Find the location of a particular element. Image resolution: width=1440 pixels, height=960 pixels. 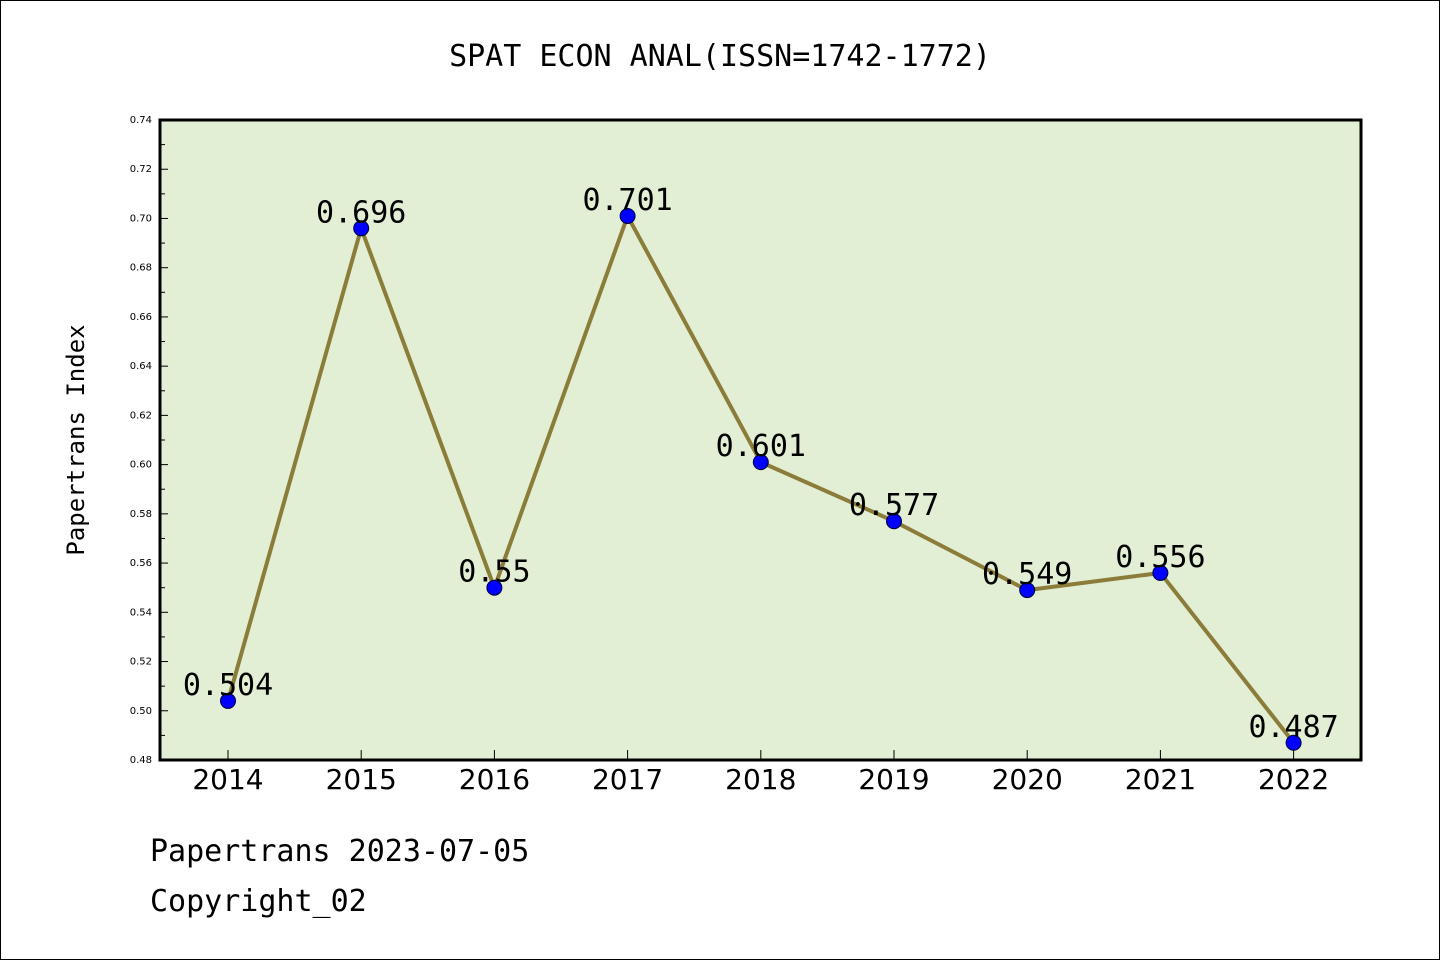

y-tick-label: 0.70 is located at coordinates (141, 218).